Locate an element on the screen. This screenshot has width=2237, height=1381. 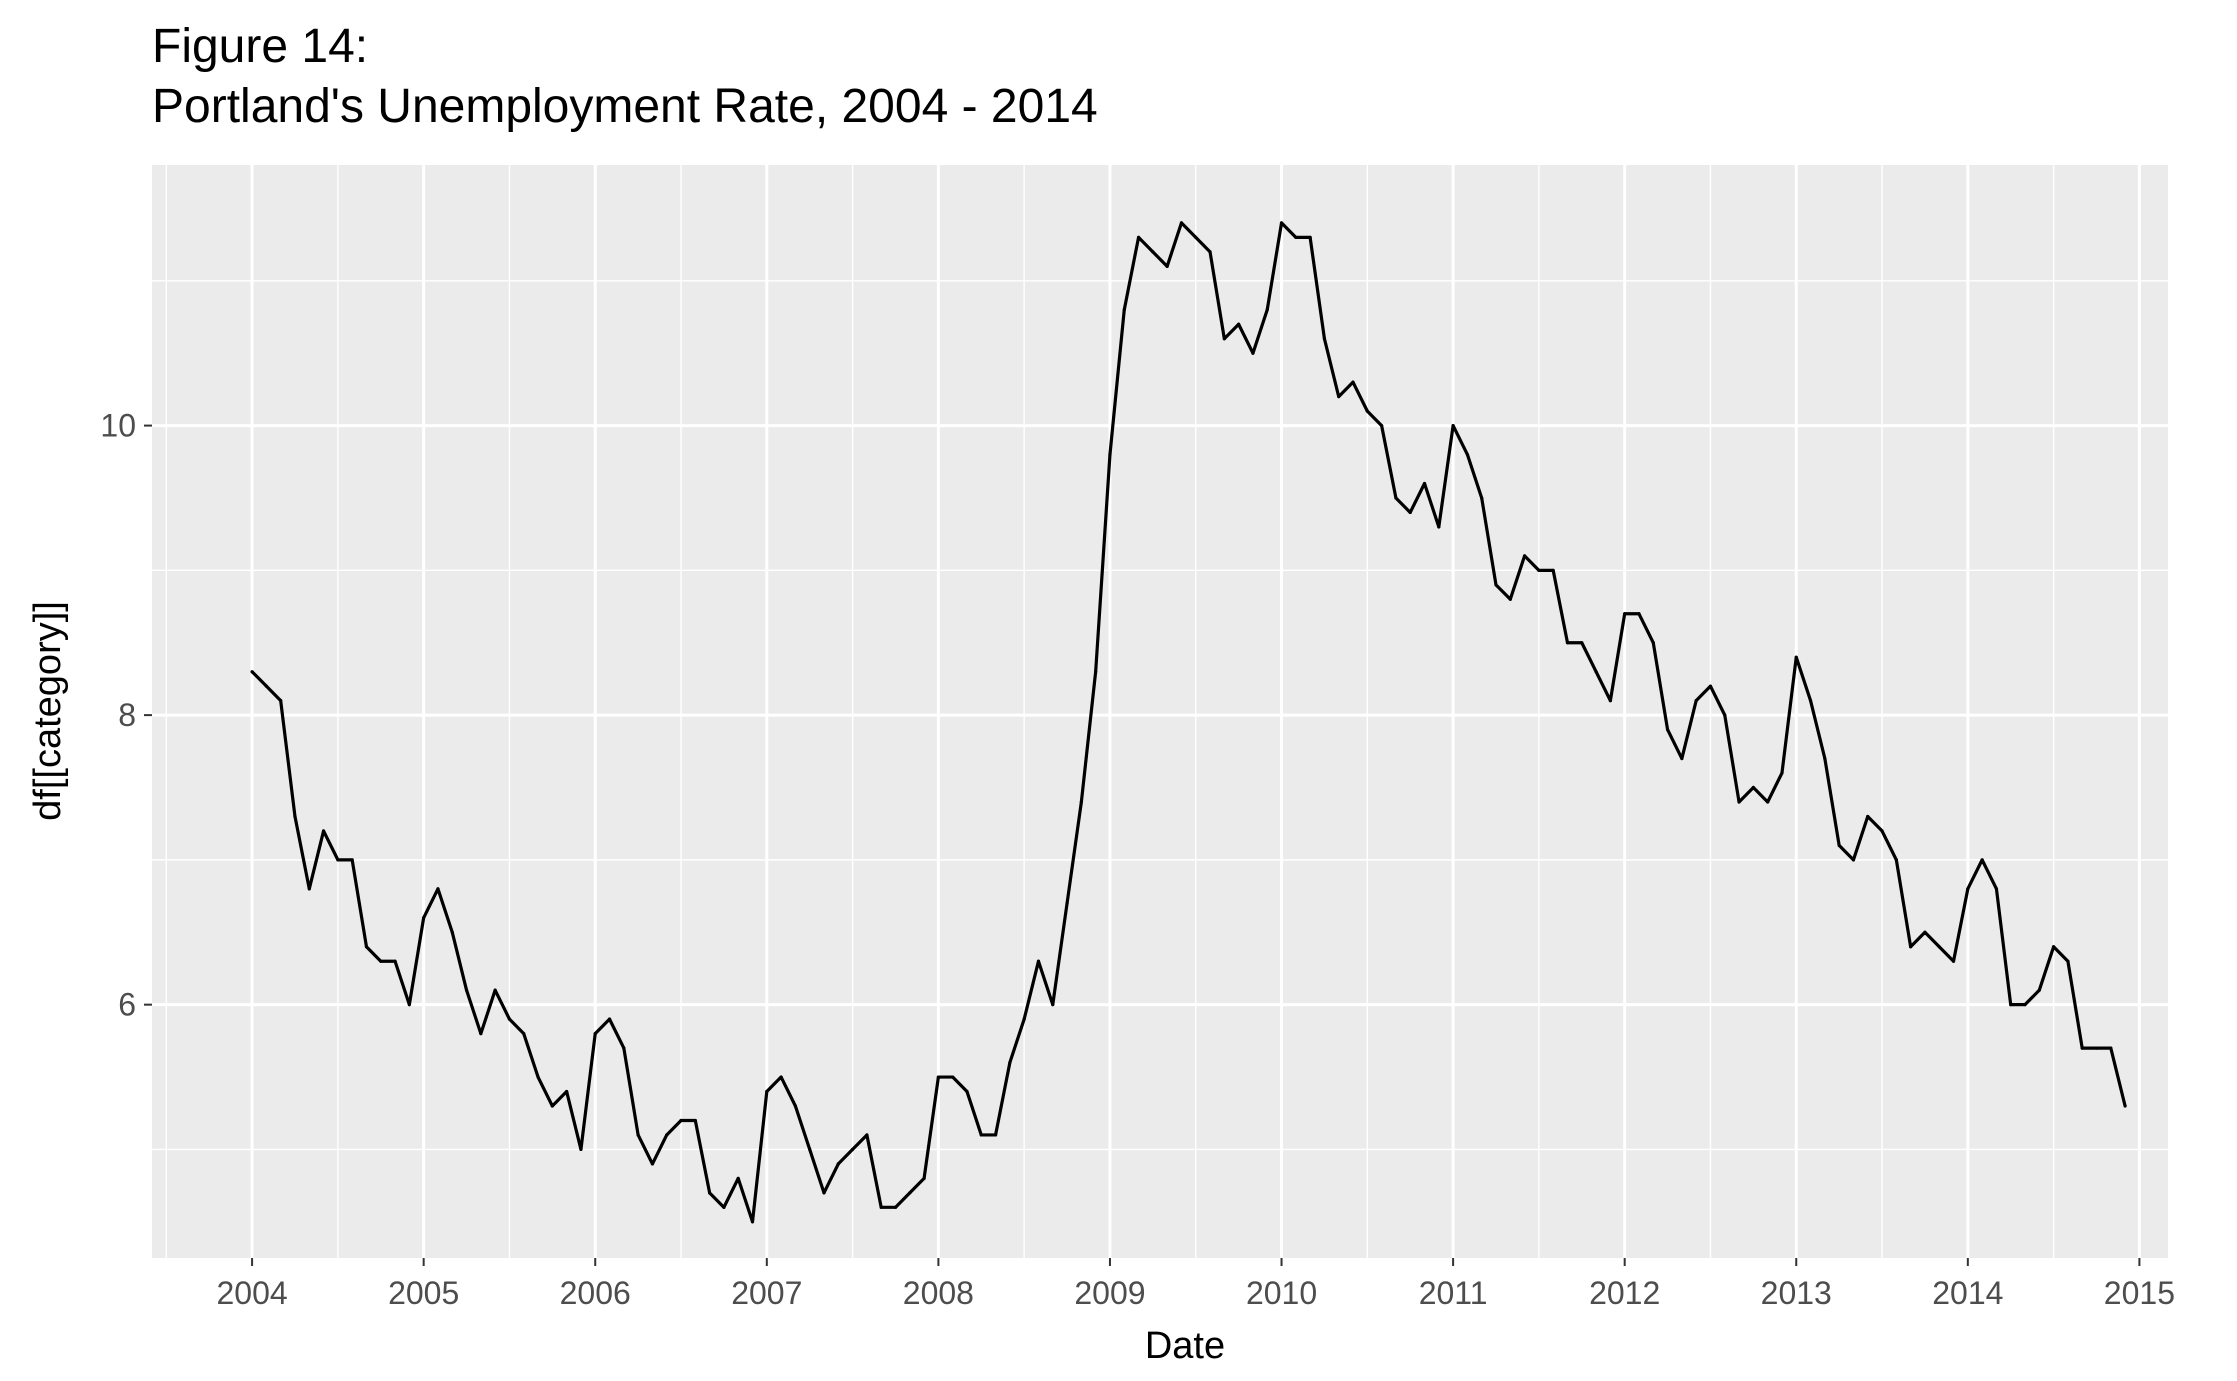
y-axis: 6 8 10 is located at coordinates (126, 715).